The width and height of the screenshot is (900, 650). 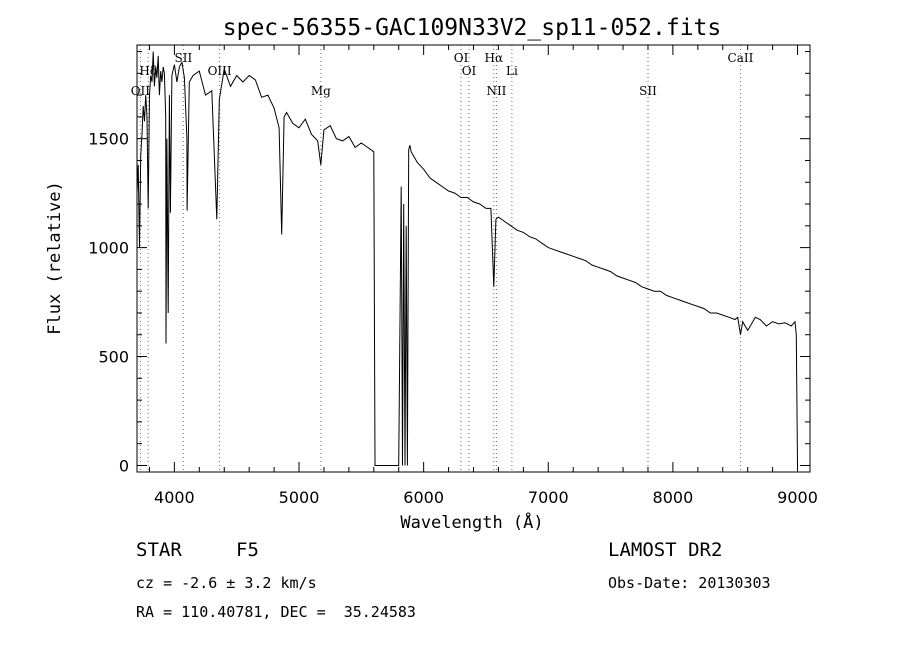 I want to click on y-tick-label: 1000, so click(x=108, y=248).